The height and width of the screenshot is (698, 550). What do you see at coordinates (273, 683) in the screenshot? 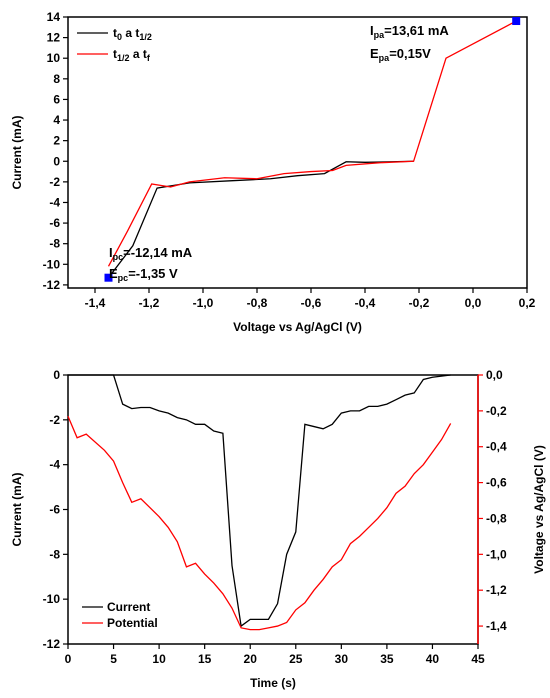
I see `x-axis-title: Time (s)` at bounding box center [273, 683].